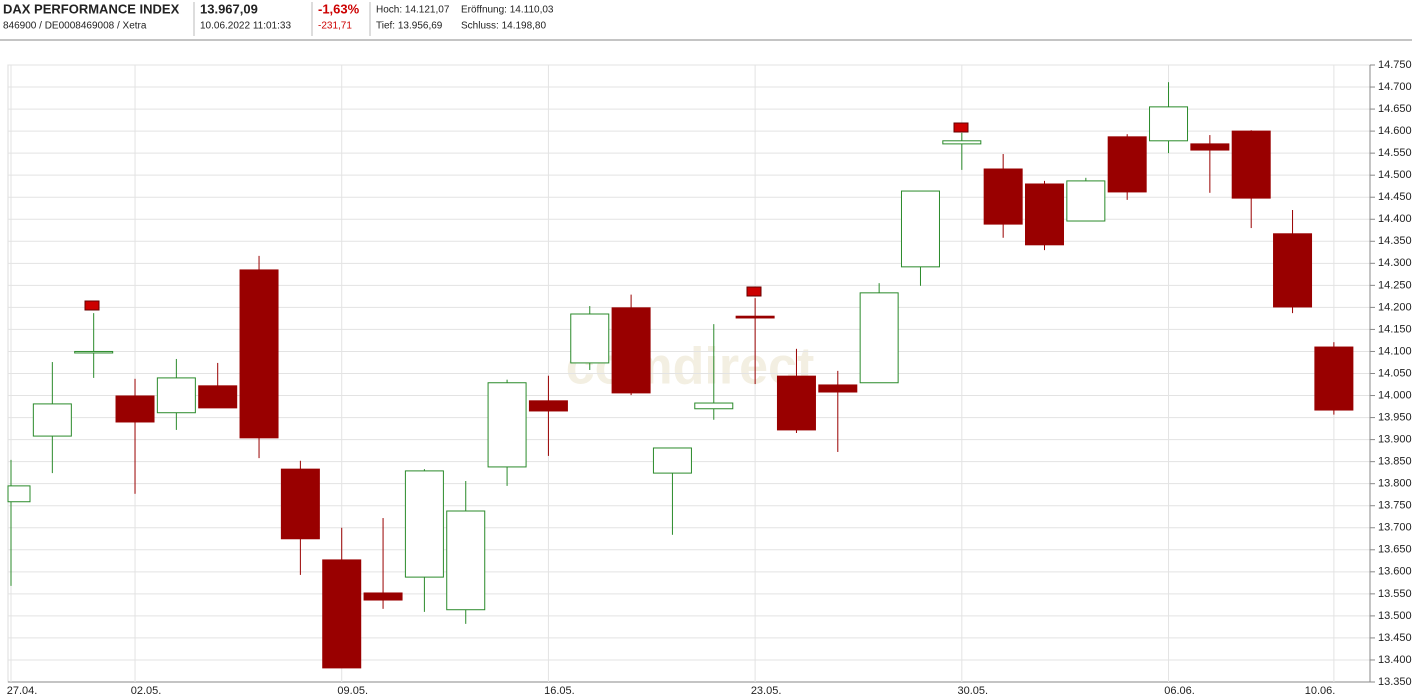 The width and height of the screenshot is (1412, 699). I want to click on y-tick-label: 13.700, so click(1395, 528).